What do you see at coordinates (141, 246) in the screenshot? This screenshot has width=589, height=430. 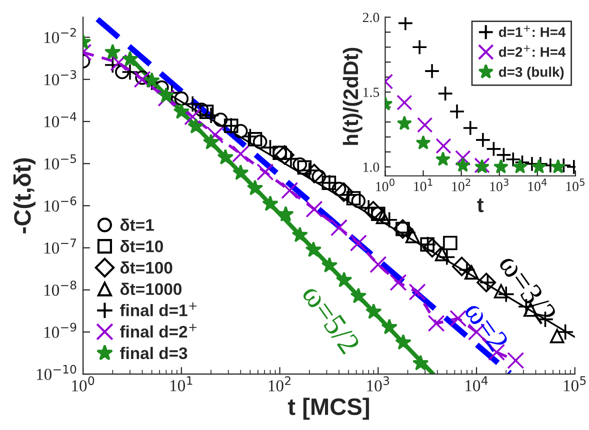 I see `legend-label: δt=10` at bounding box center [141, 246].